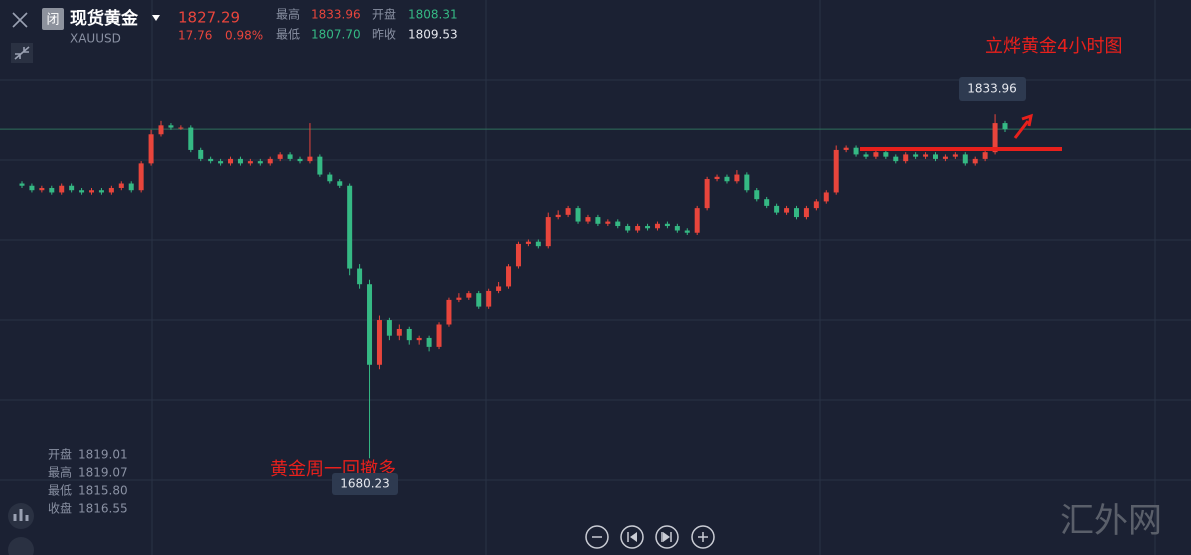 This screenshot has width=1191, height=555. I want to click on info-label: 收盘, so click(60, 508).